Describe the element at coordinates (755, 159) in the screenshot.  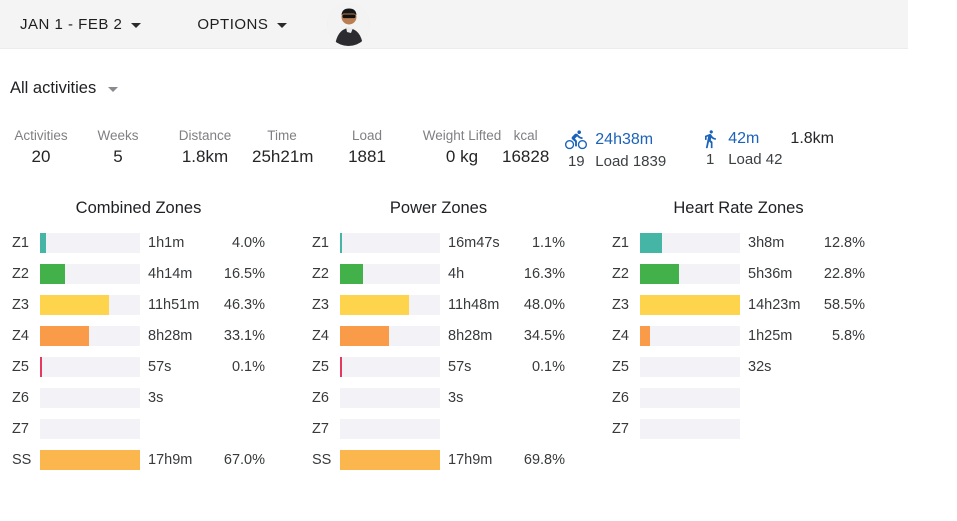
I see `walk-load: Load 42` at that location.